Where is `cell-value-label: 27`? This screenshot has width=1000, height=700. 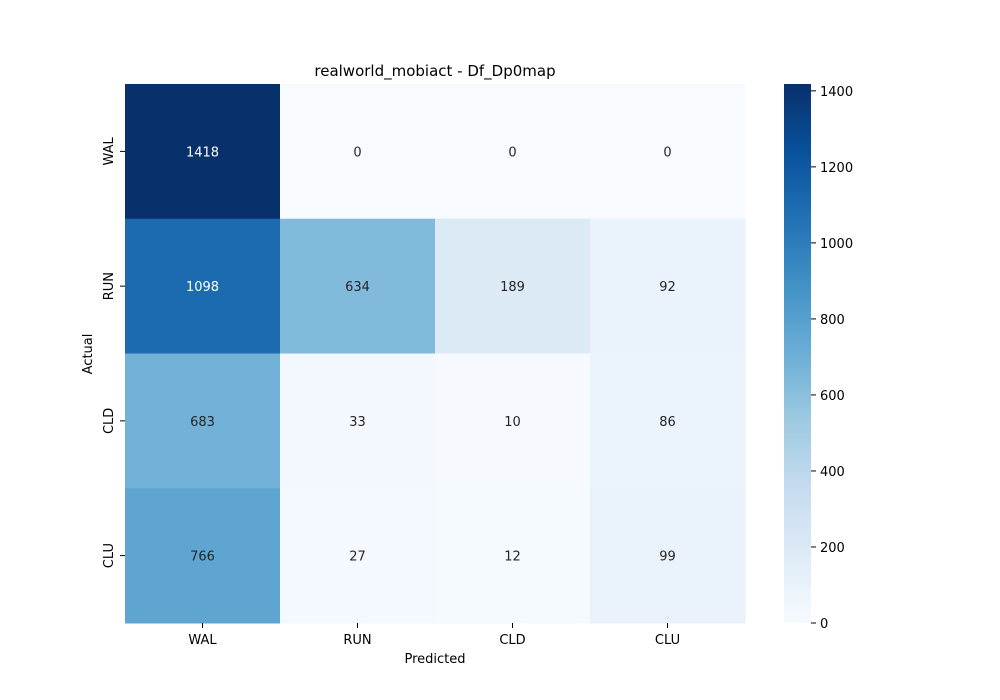
cell-value-label: 27 is located at coordinates (357, 557).